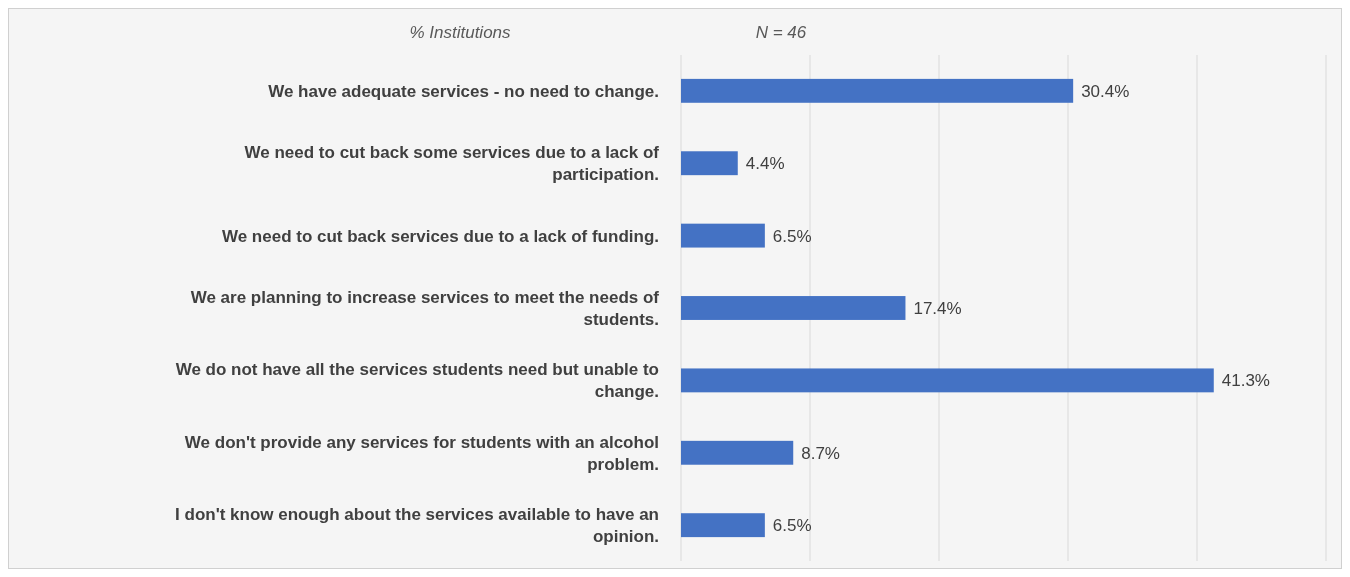 The image size is (1350, 577). I want to click on y-tick-label: We do not have all the services students need but unable to change., so click(417, 381).